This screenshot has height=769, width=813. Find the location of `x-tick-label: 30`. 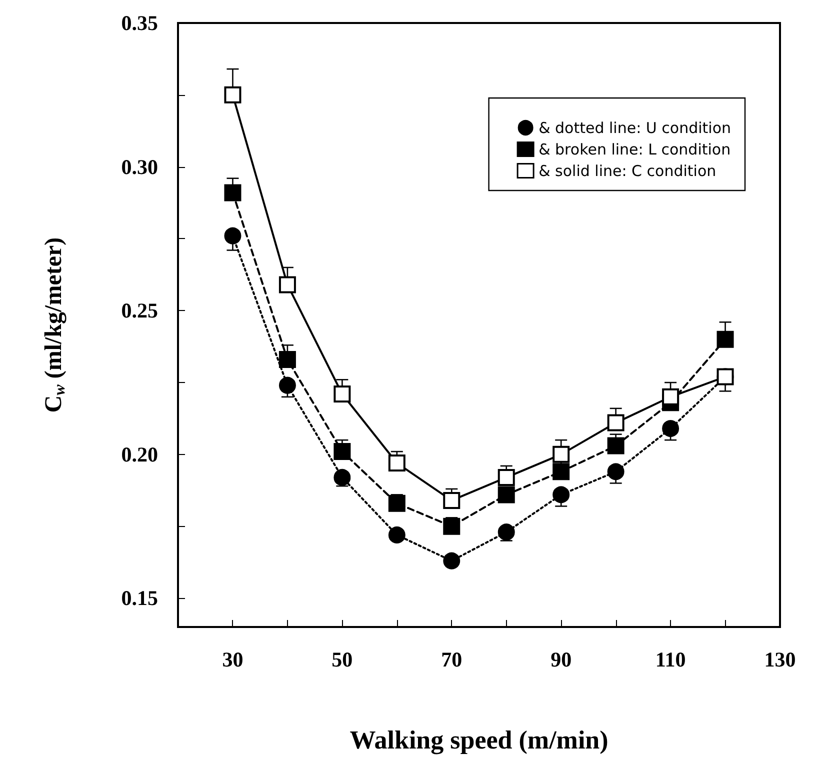

x-tick-label: 30 is located at coordinates (233, 660).